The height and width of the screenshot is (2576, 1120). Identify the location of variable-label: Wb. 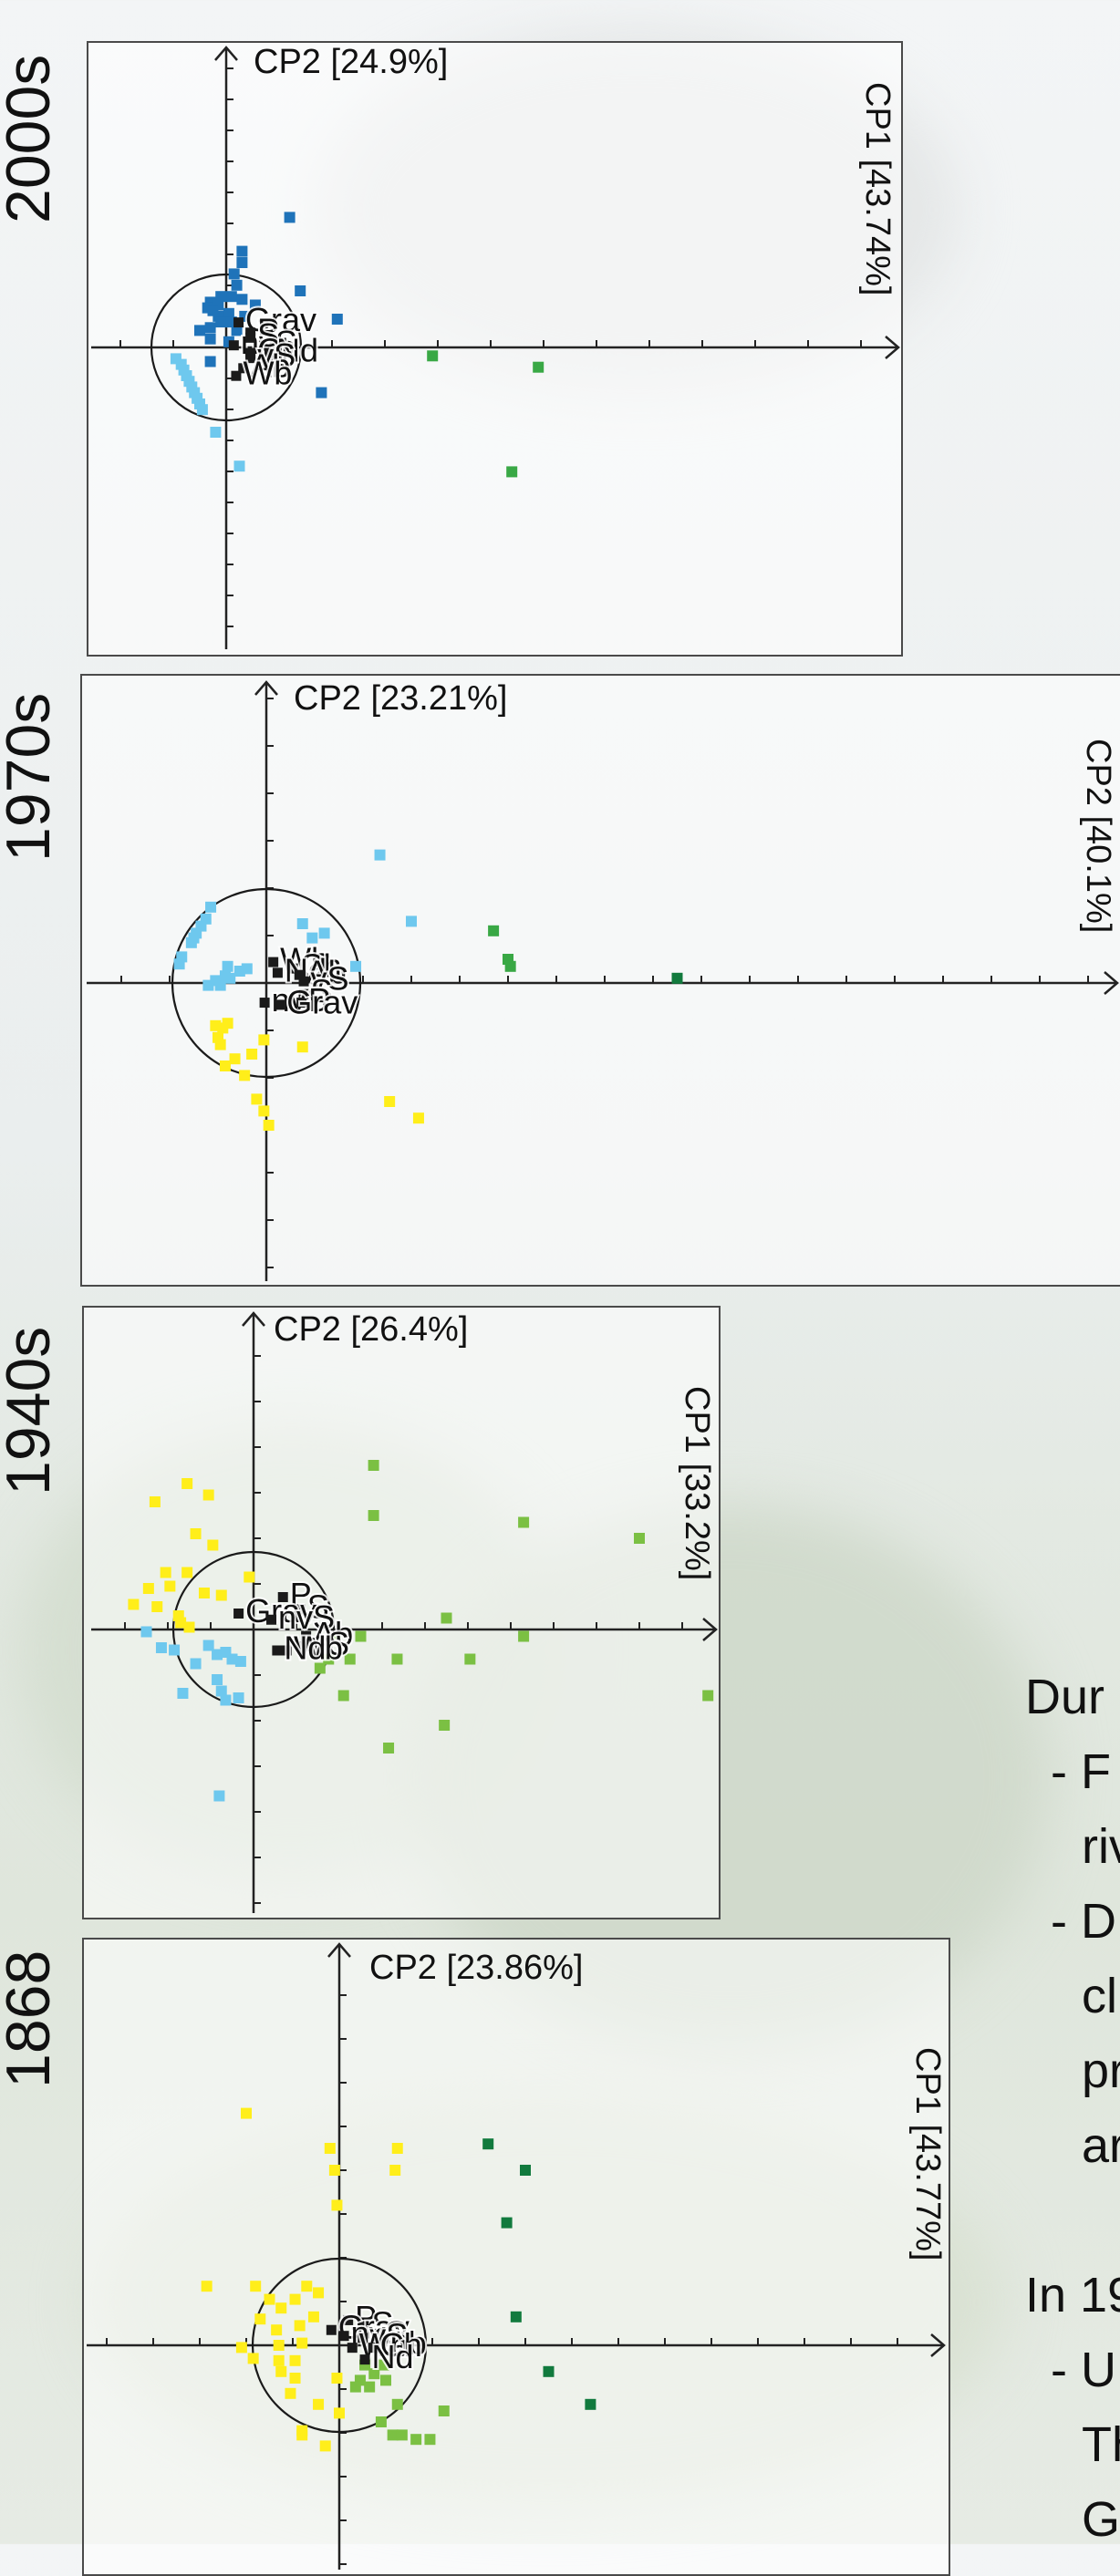
(267, 373).